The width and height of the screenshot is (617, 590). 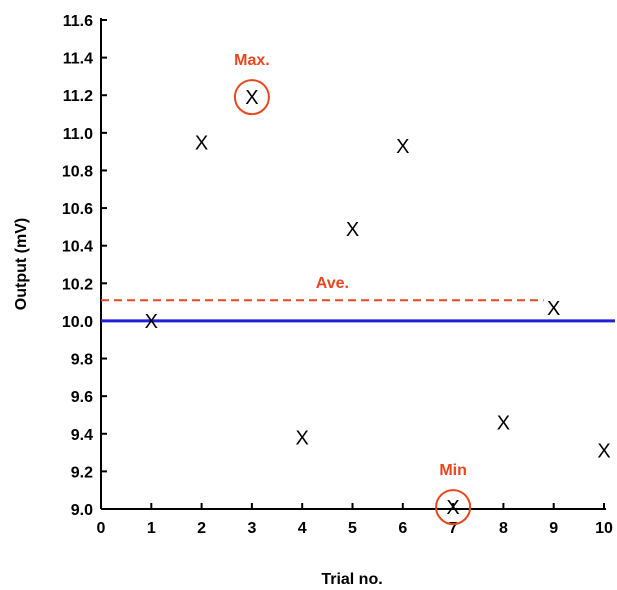 I want to click on x-tick-label: 4, so click(x=302, y=528).